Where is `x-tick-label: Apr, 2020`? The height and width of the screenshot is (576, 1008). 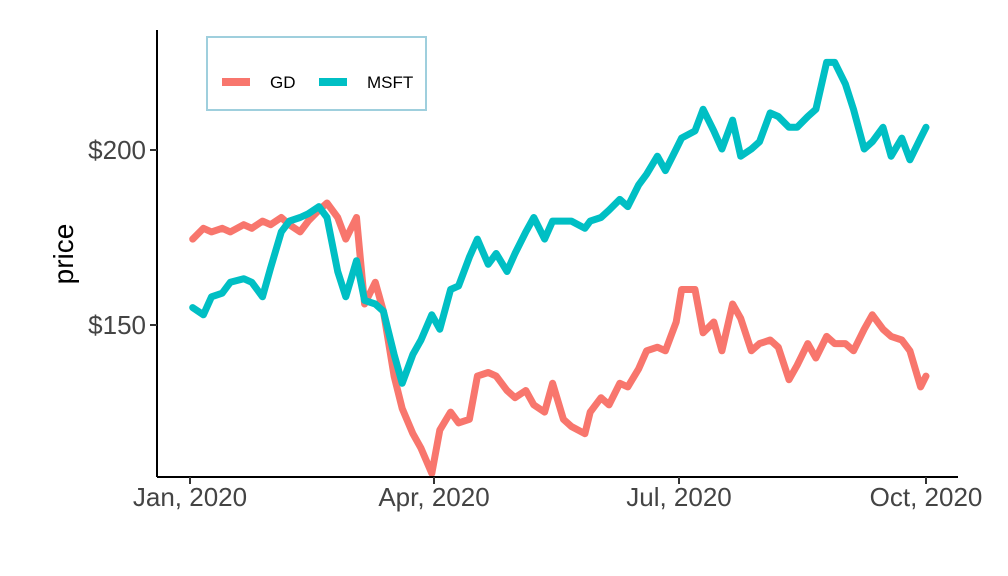
x-tick-label: Apr, 2020 is located at coordinates (433, 497).